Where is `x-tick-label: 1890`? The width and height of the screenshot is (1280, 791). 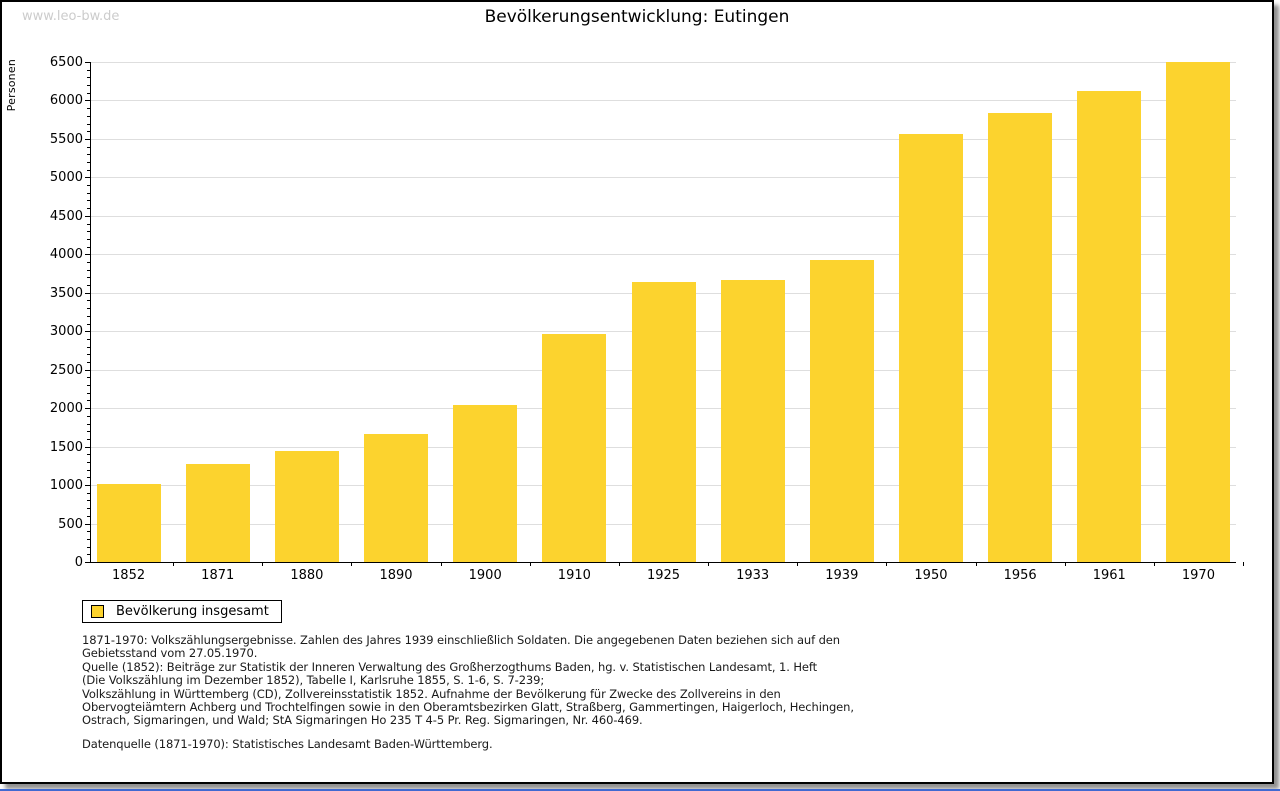
x-tick-label: 1890 is located at coordinates (396, 575).